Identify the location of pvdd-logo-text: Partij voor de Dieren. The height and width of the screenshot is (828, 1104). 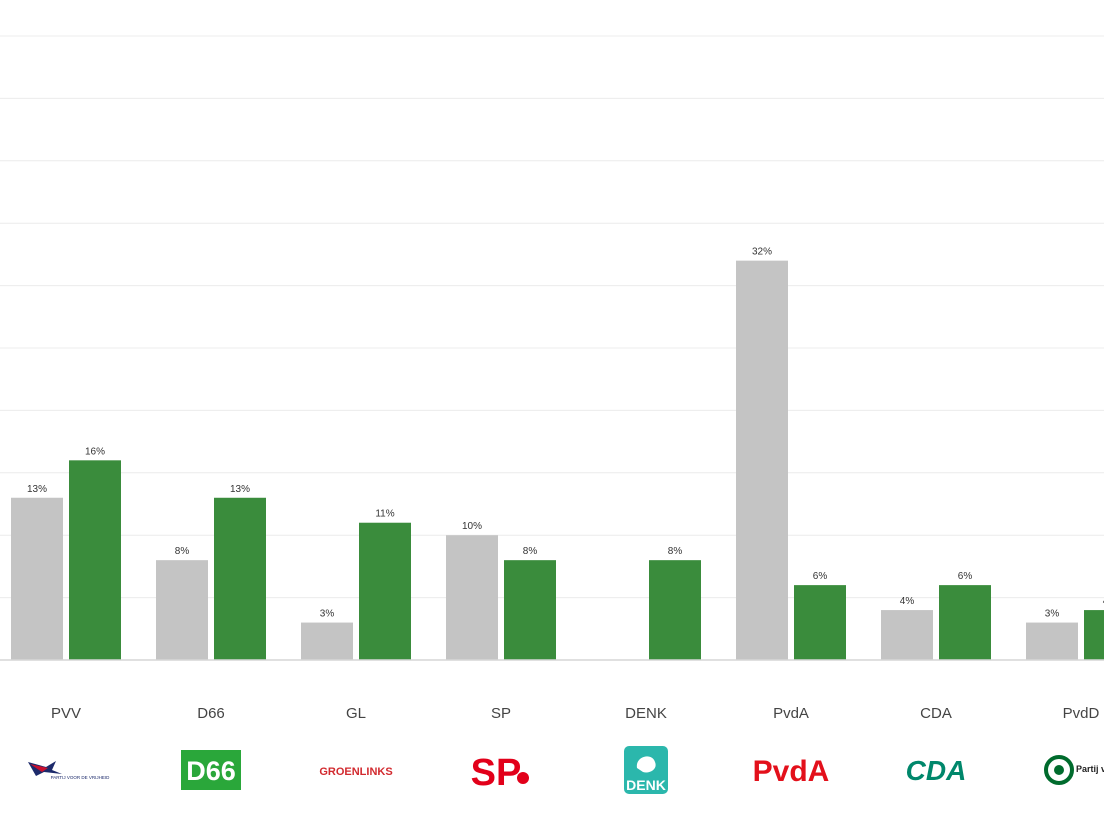
(1090, 769).